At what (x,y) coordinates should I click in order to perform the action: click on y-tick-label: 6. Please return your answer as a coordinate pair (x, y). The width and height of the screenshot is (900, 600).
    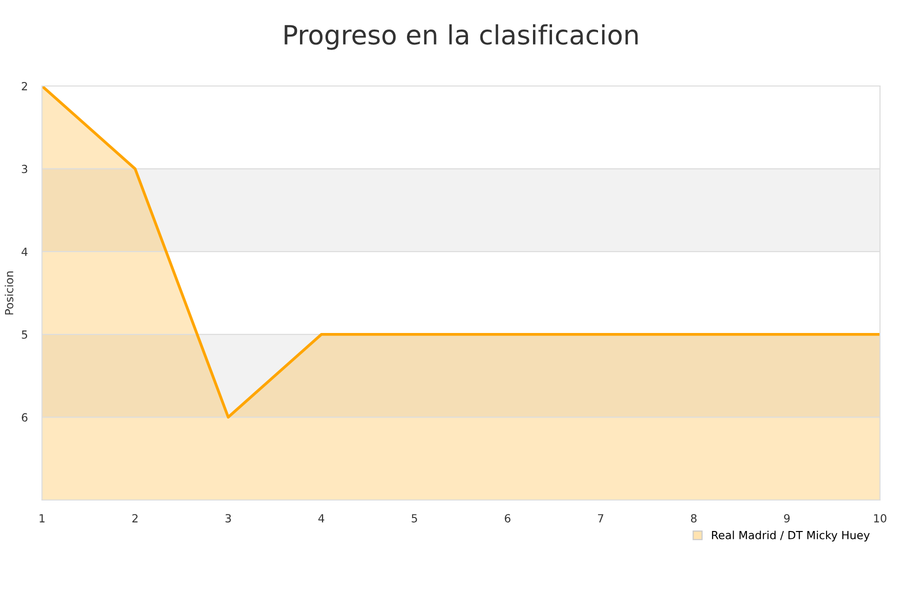
    Looking at the image, I should click on (25, 417).